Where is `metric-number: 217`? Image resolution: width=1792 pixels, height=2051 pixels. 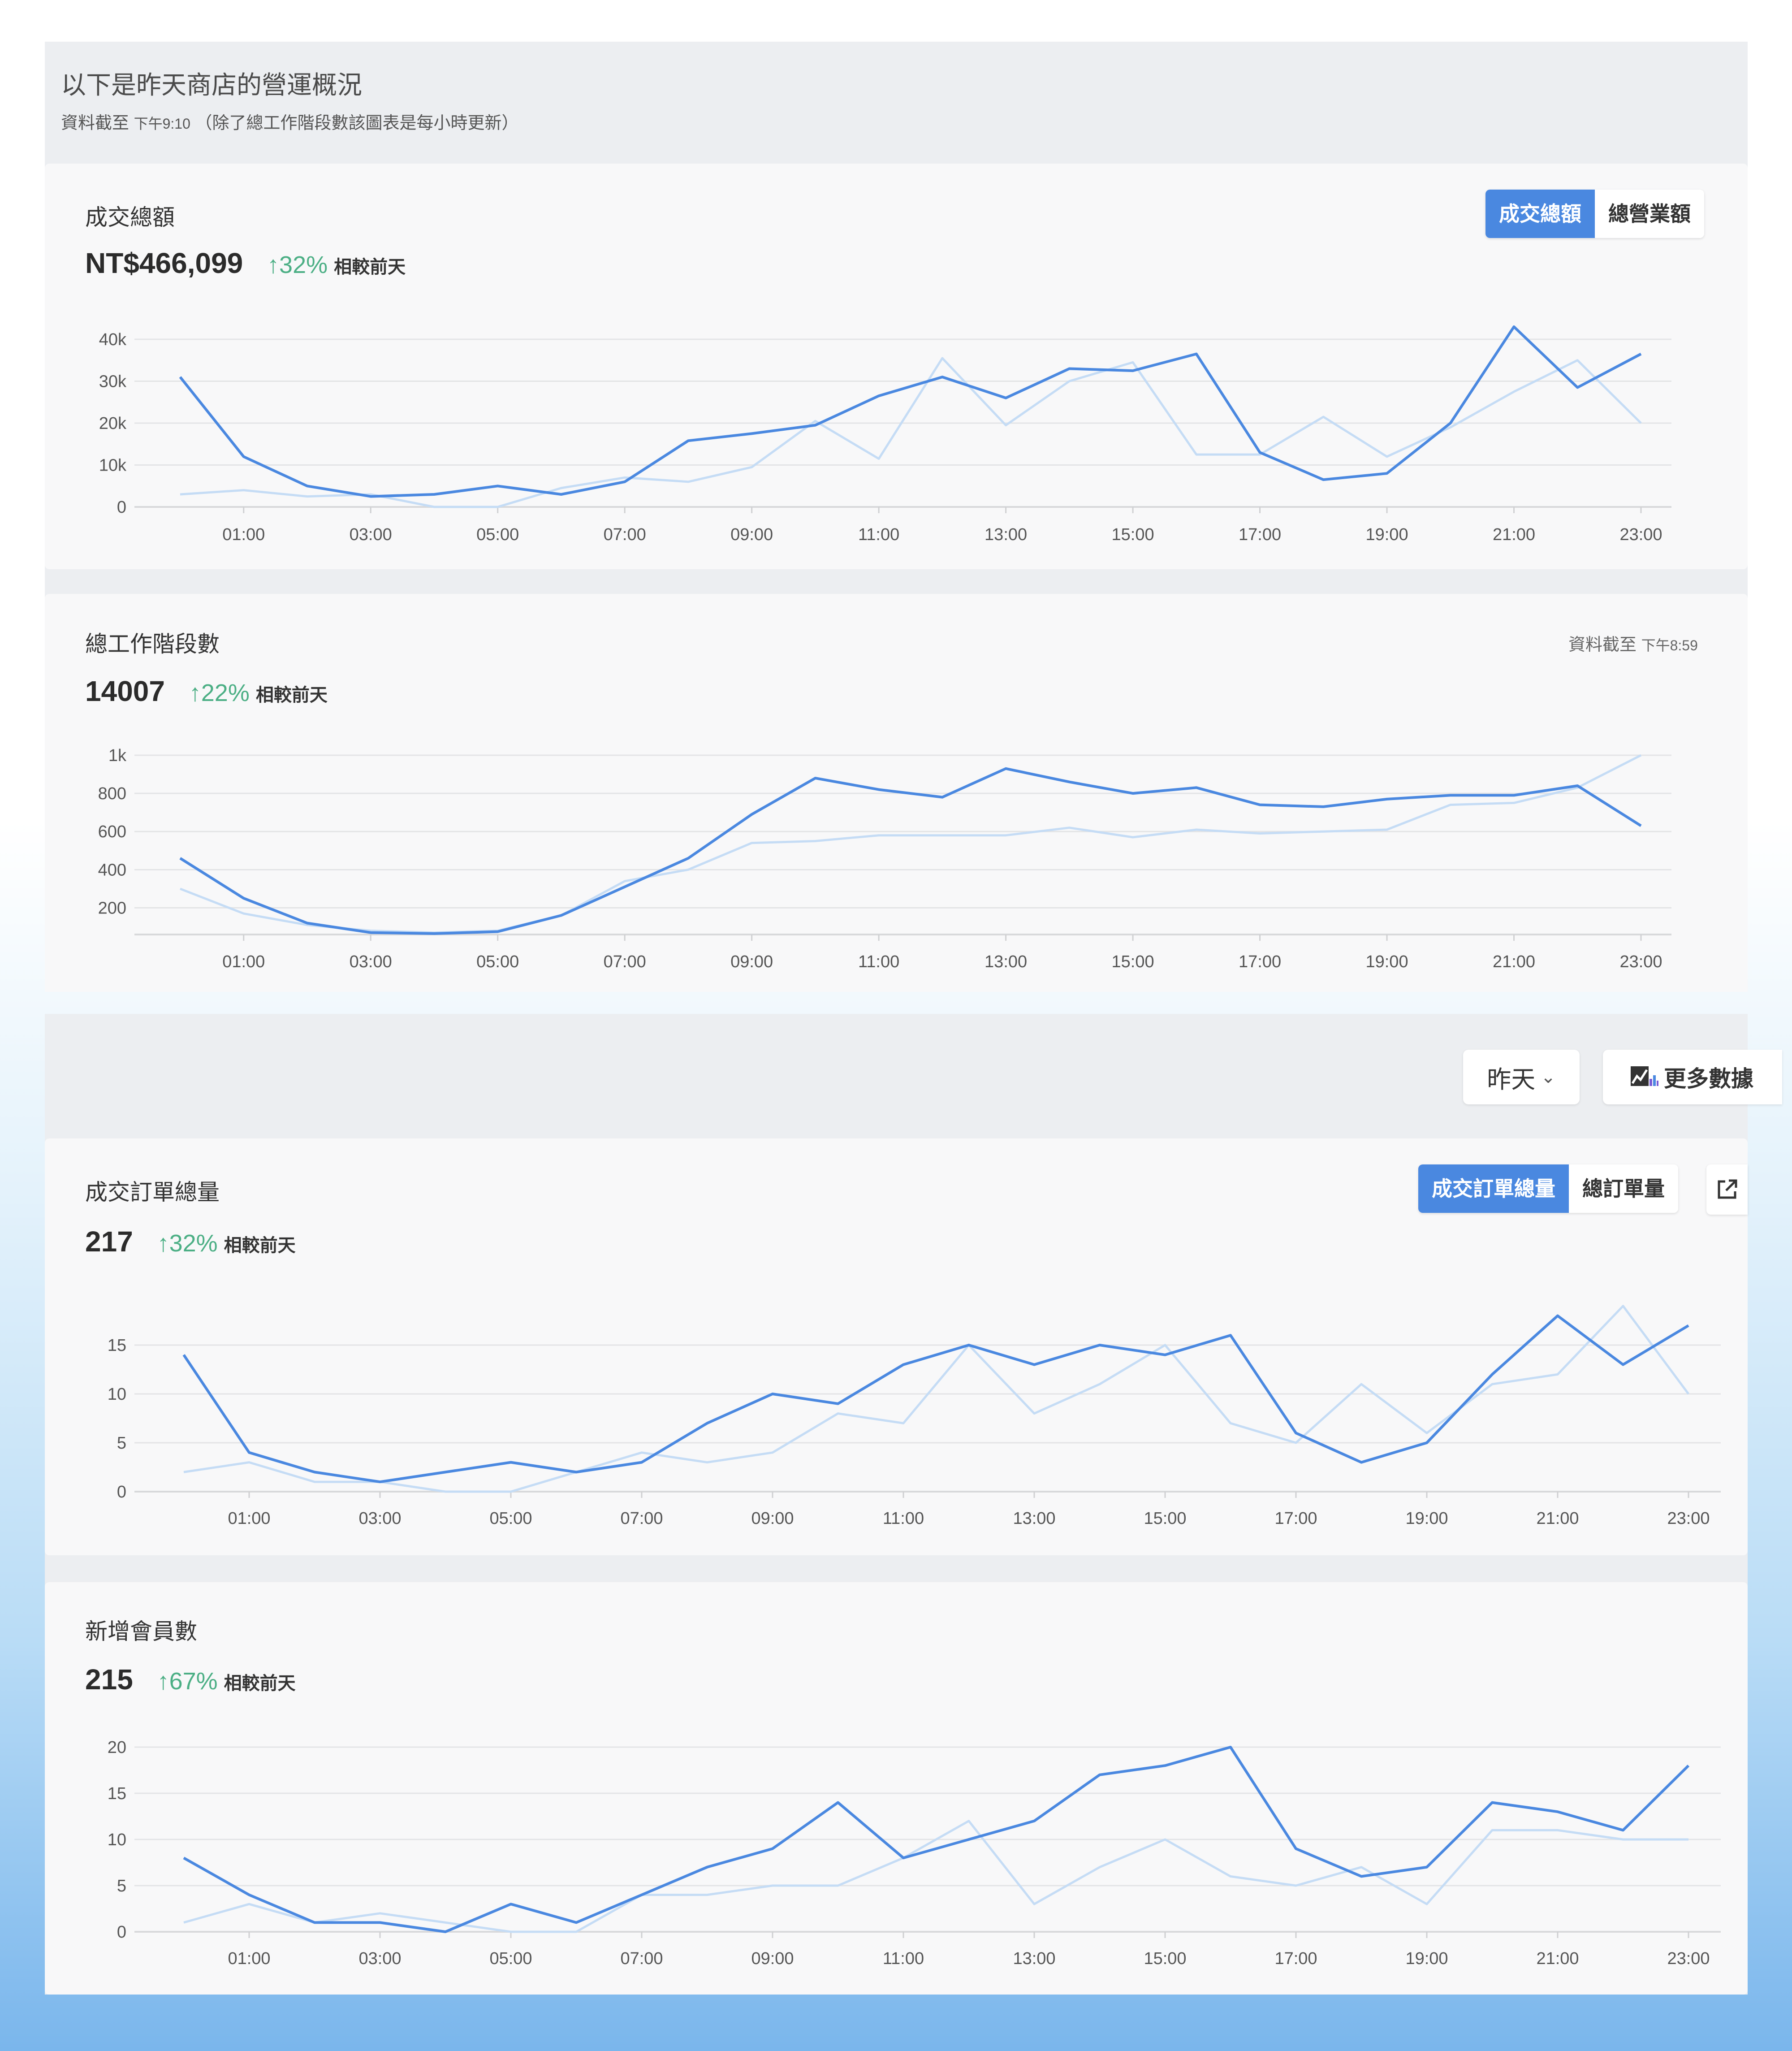
metric-number: 217 is located at coordinates (109, 1241).